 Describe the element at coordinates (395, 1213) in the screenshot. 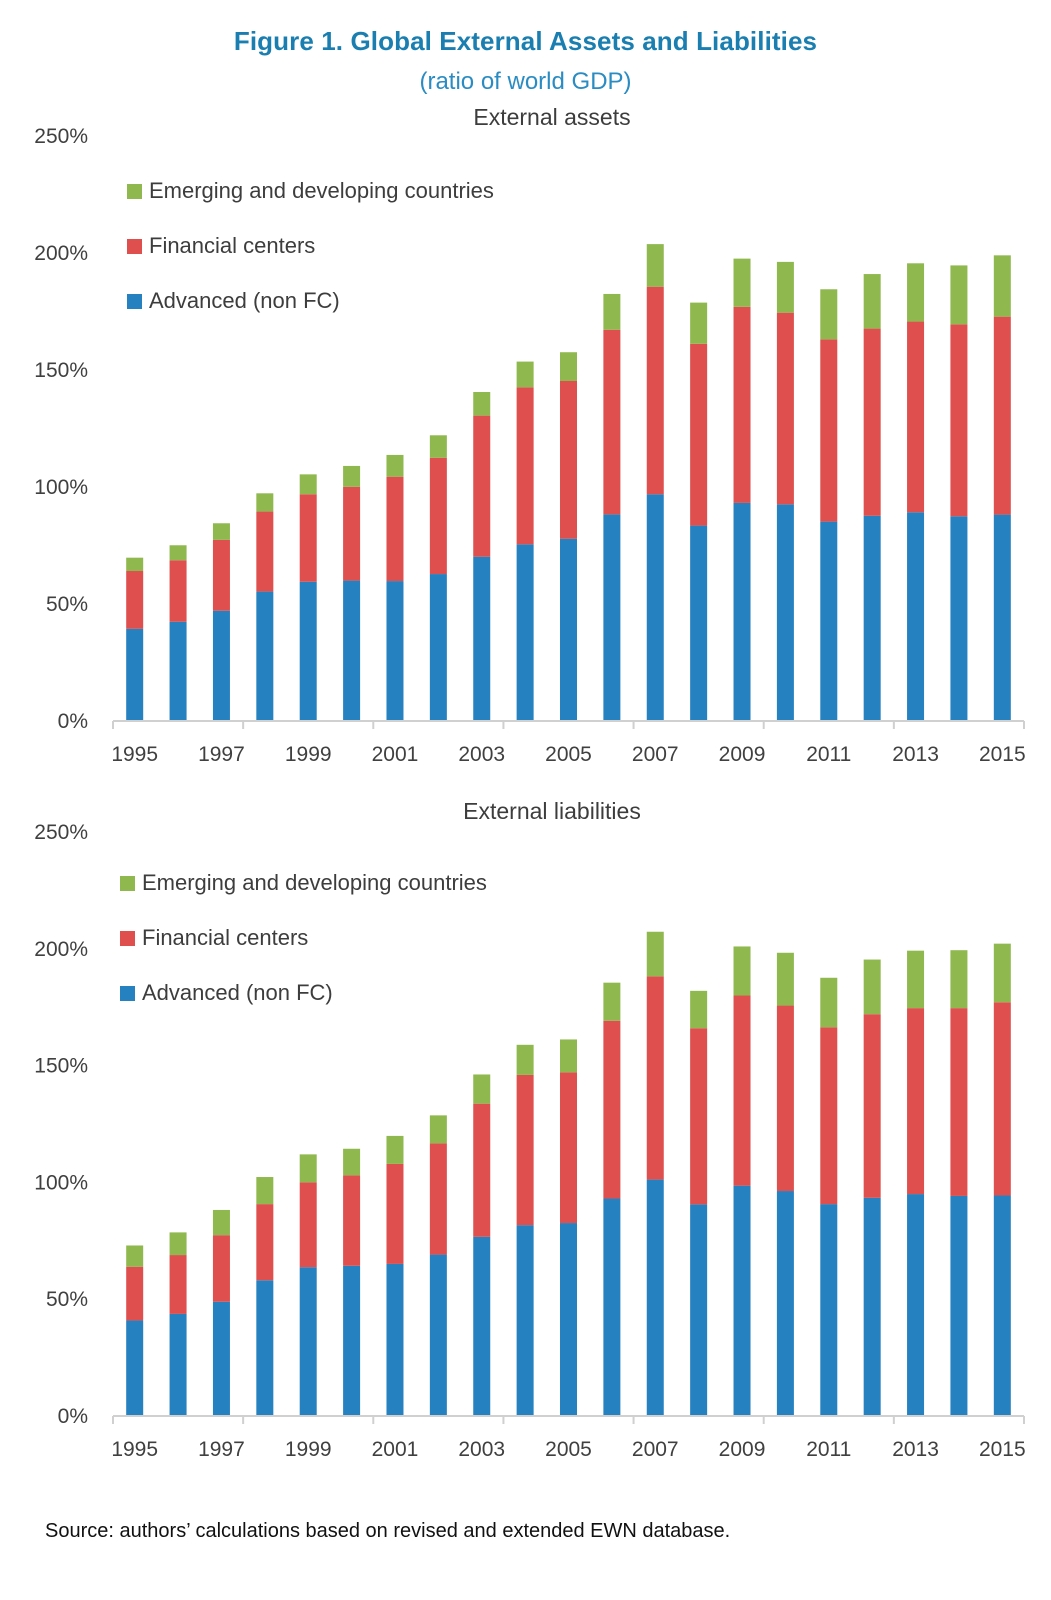

I see `bar-financial-centers-2001` at that location.